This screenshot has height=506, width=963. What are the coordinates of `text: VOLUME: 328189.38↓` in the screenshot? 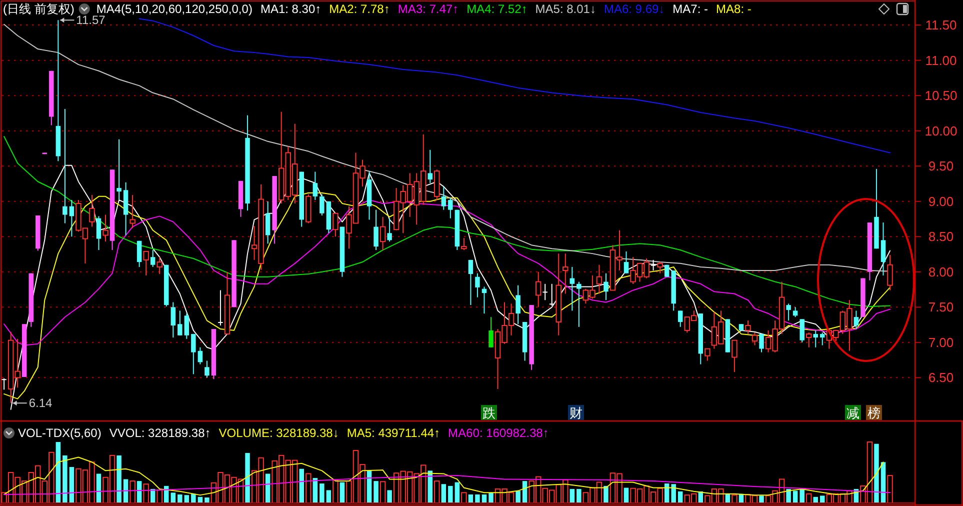 It's located at (278, 433).